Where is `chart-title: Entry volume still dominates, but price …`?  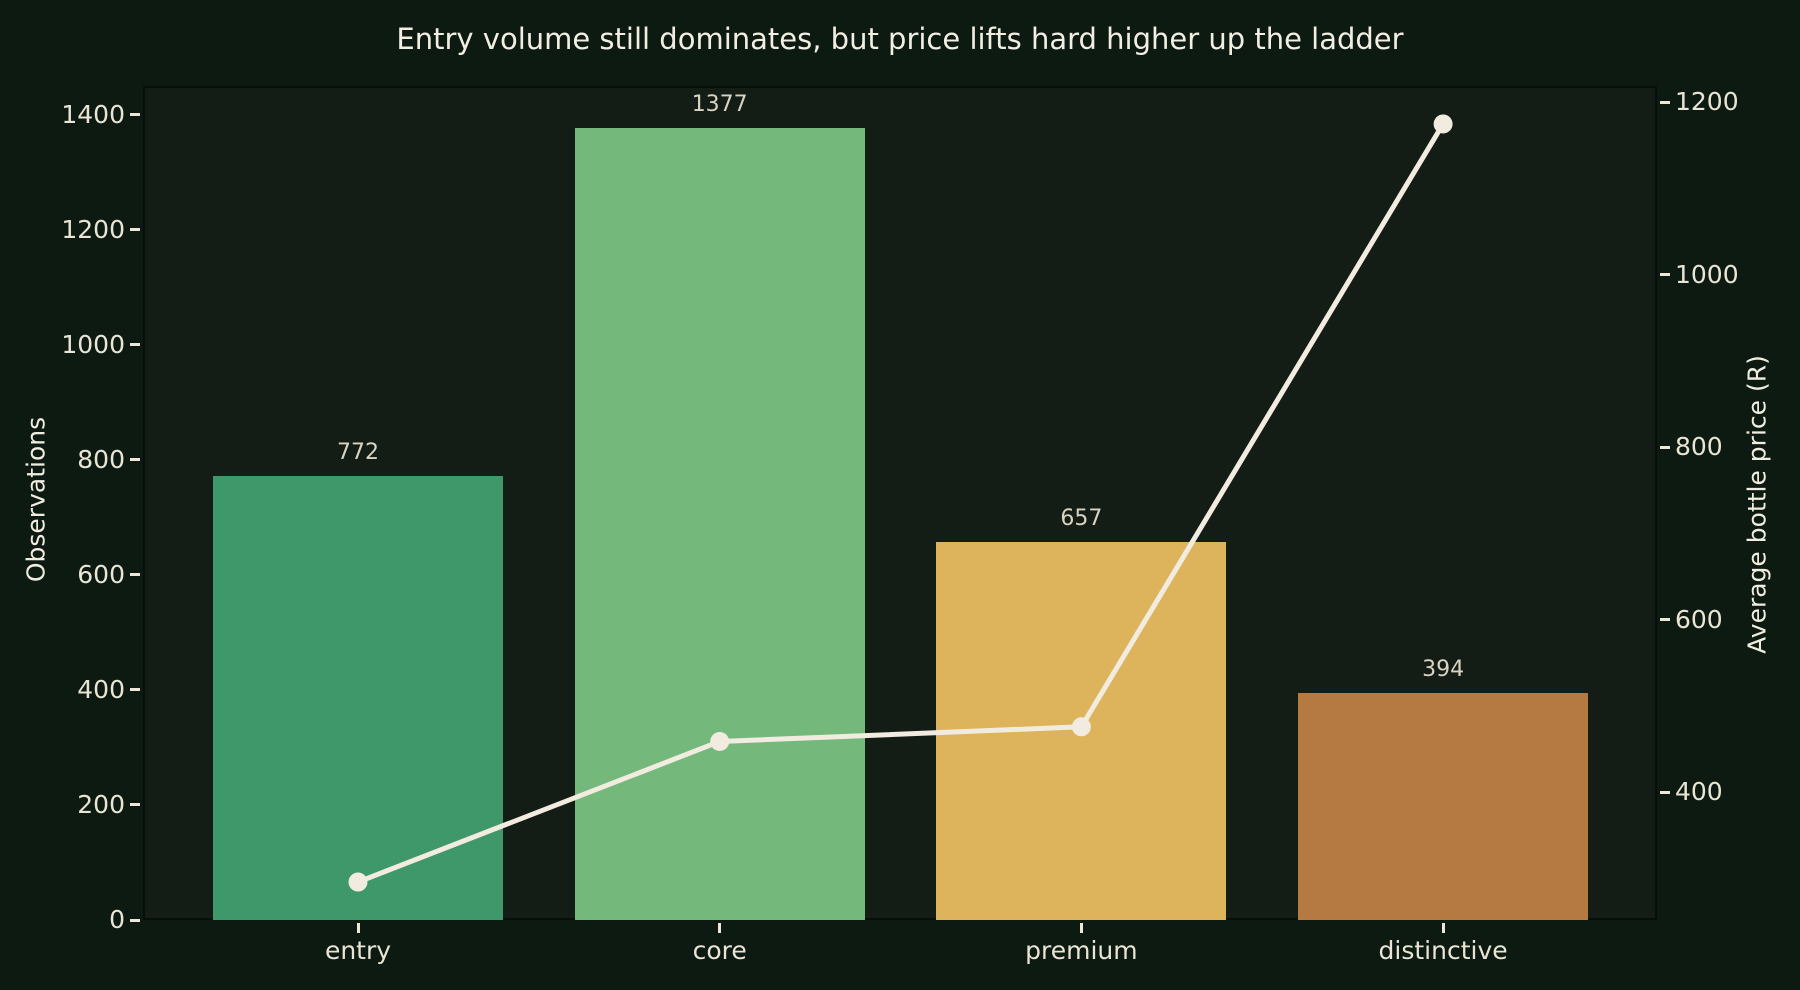 chart-title: Entry volume still dominates, but price … is located at coordinates (900, 39).